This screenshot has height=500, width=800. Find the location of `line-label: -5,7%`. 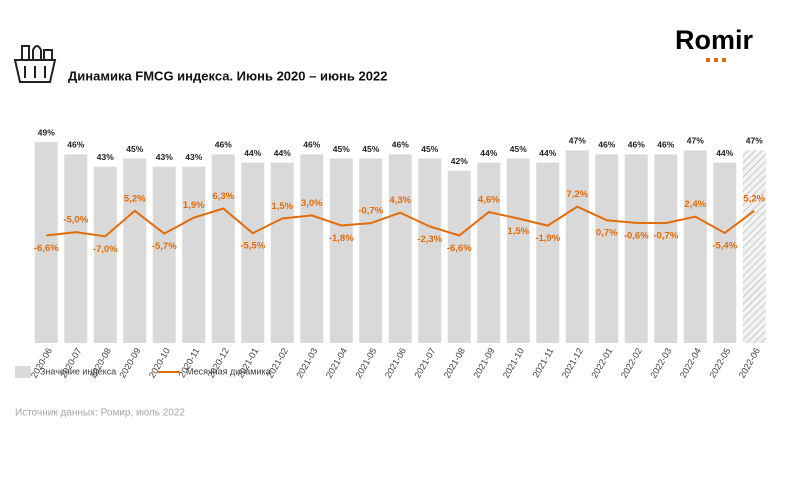

line-label: -5,7% is located at coordinates (164, 246).